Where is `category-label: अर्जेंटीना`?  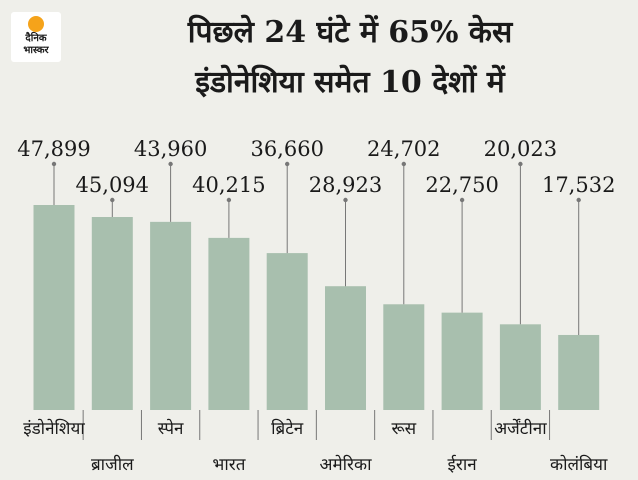 category-label: अर्जेंटीना is located at coordinates (520, 428).